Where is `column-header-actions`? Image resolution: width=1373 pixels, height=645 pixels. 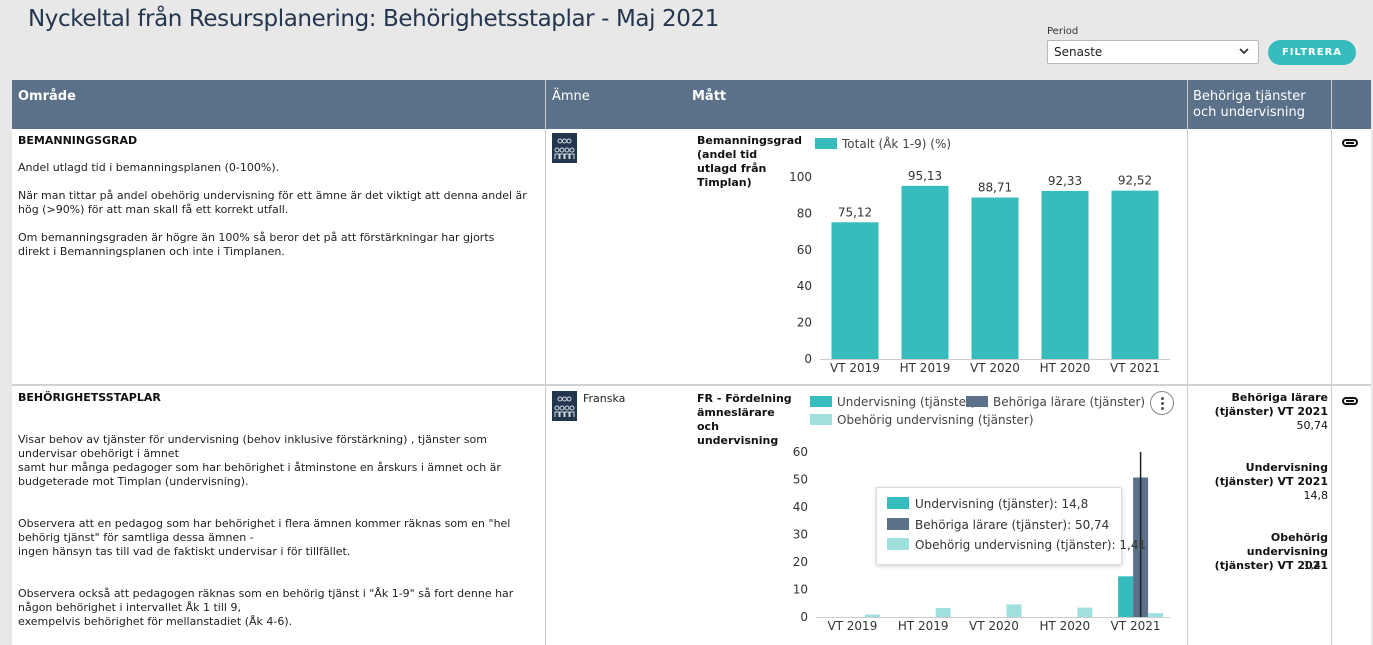 column-header-actions is located at coordinates (1351, 104).